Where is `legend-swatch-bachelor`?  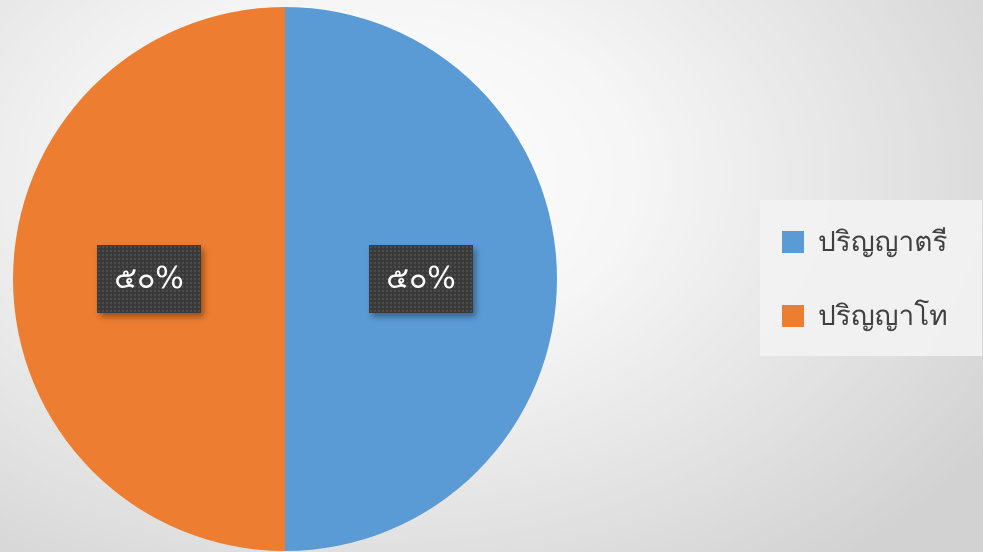
legend-swatch-bachelor is located at coordinates (793, 242).